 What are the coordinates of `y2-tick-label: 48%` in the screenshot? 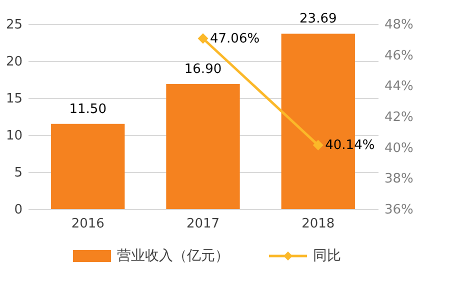 It's located at (399, 25).